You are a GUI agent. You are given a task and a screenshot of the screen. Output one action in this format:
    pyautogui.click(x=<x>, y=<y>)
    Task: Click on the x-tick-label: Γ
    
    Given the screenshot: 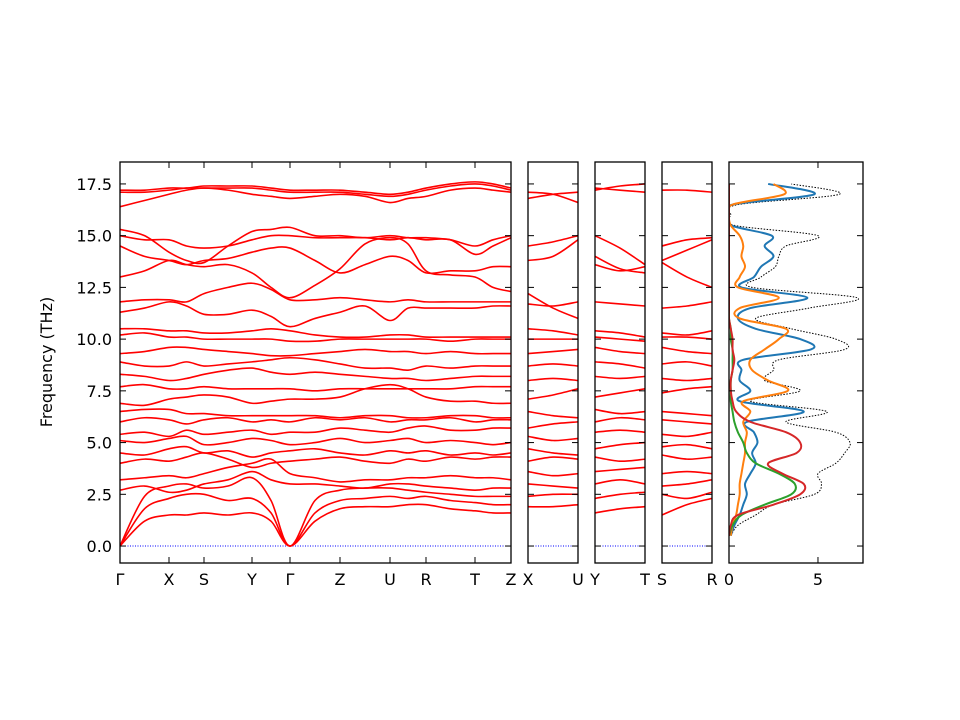 What is the action you would take?
    pyautogui.click(x=120, y=579)
    